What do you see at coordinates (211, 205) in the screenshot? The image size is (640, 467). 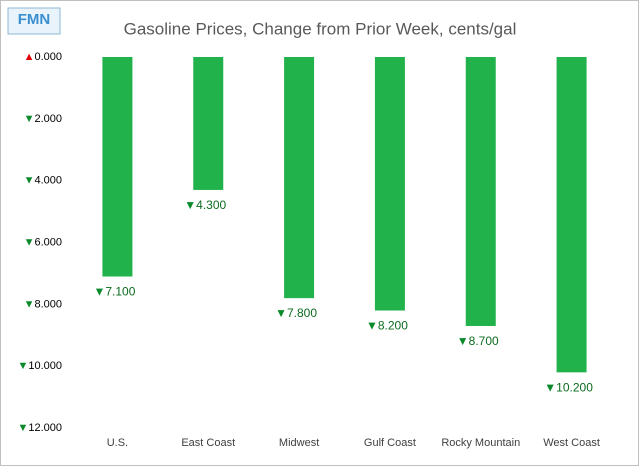 I see `label-digits: 4.300` at bounding box center [211, 205].